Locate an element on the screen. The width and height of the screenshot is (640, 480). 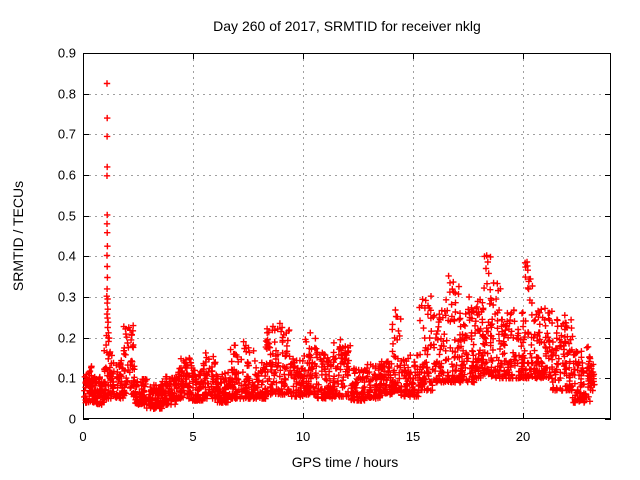
y-tick-label: 0.8 is located at coordinates (67, 94).